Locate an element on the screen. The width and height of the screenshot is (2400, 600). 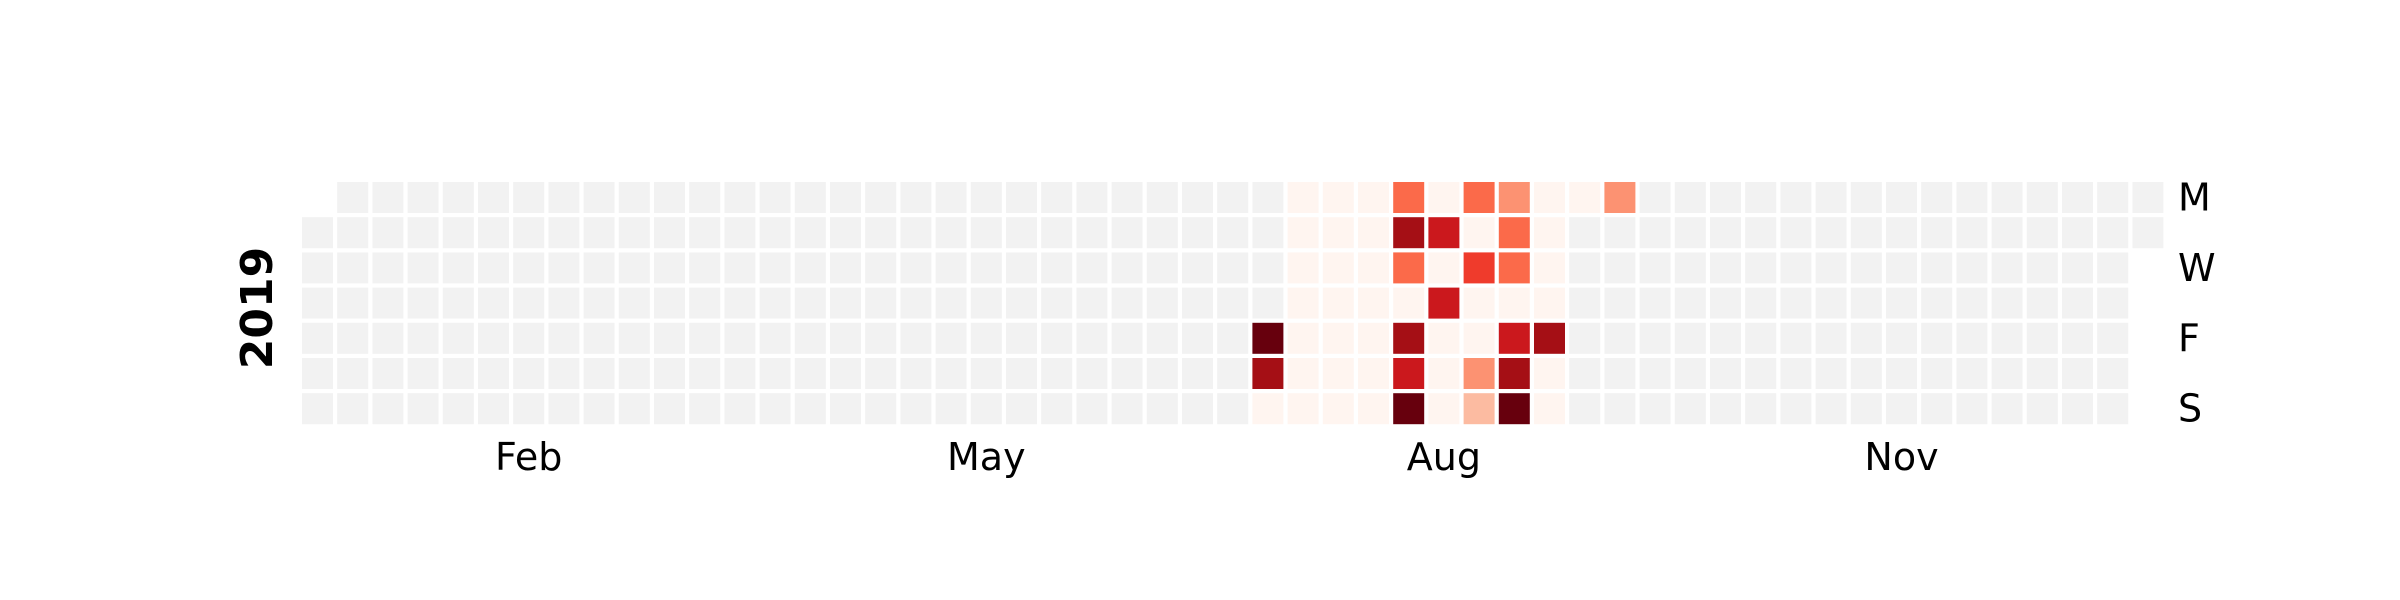
day-label-m: M is located at coordinates (2194, 198).